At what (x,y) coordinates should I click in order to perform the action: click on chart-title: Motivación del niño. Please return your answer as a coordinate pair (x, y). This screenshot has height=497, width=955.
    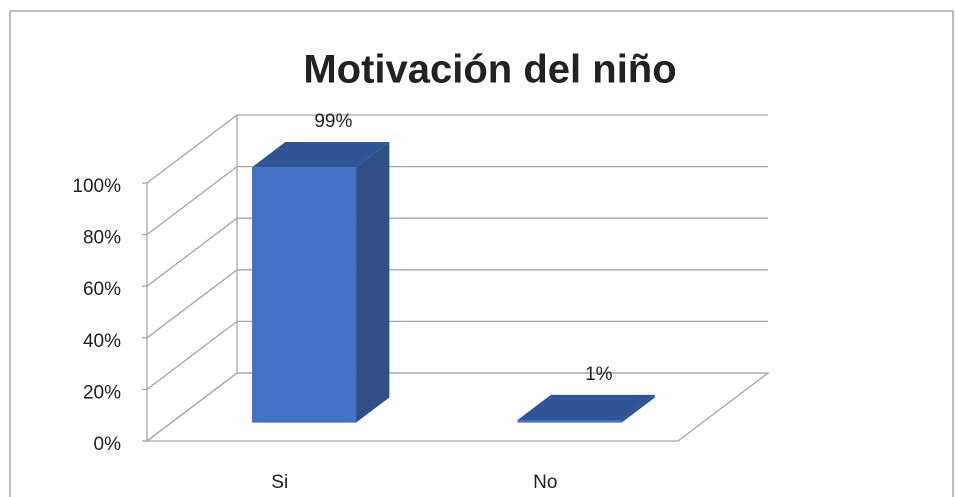
    Looking at the image, I should click on (489, 70).